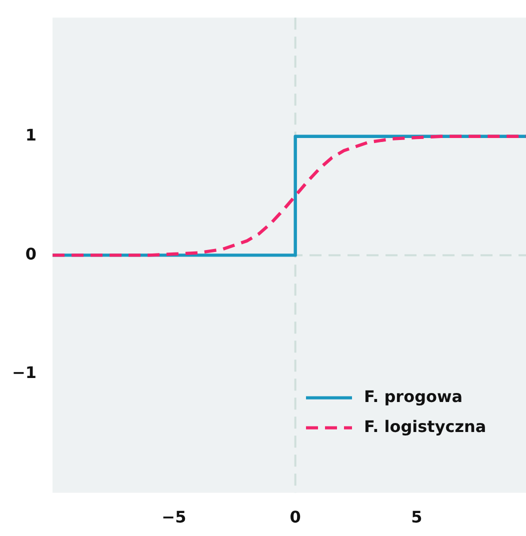 This screenshot has height=536, width=526. What do you see at coordinates (413, 396) in the screenshot?
I see `legend-label: F. progowa` at bounding box center [413, 396].